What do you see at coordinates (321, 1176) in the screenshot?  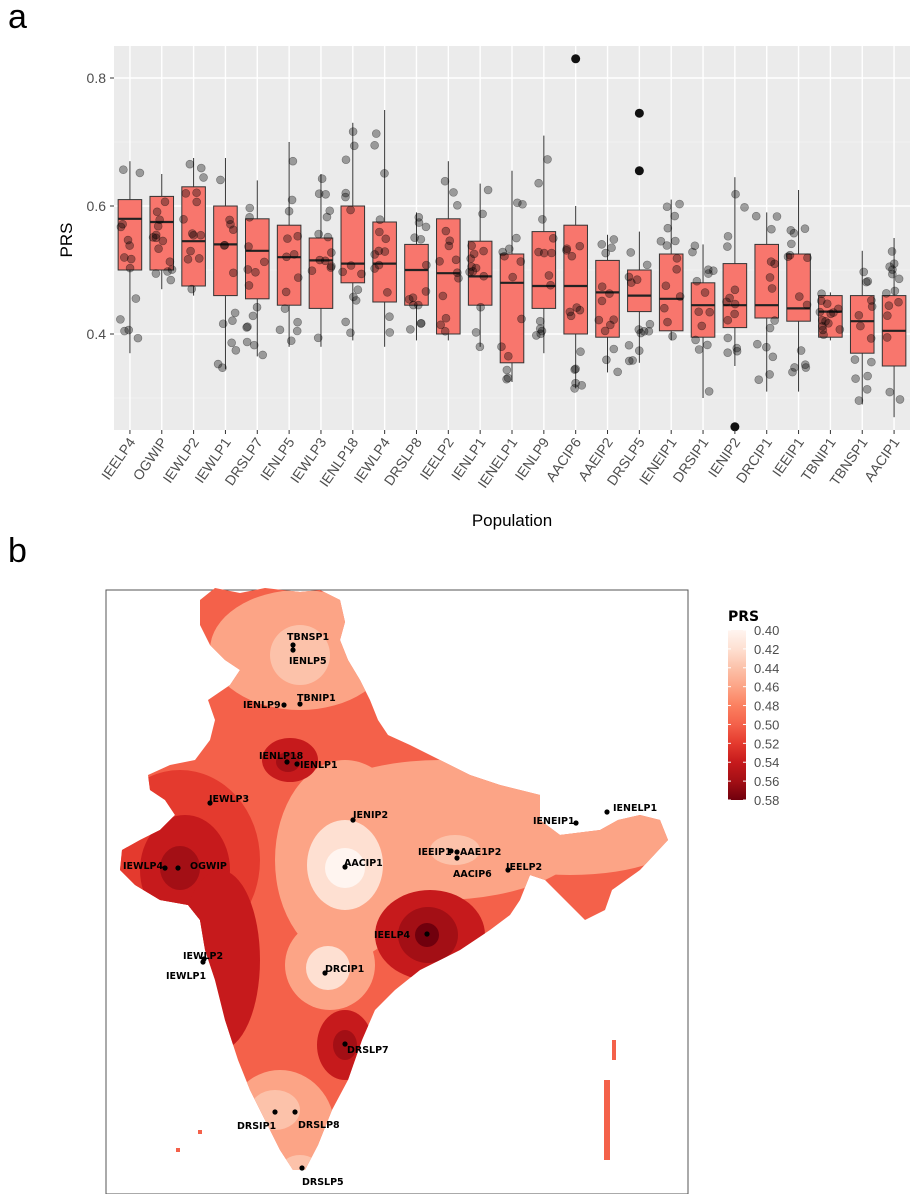 I see `site-DRSLP5: DRSLP5` at bounding box center [321, 1176].